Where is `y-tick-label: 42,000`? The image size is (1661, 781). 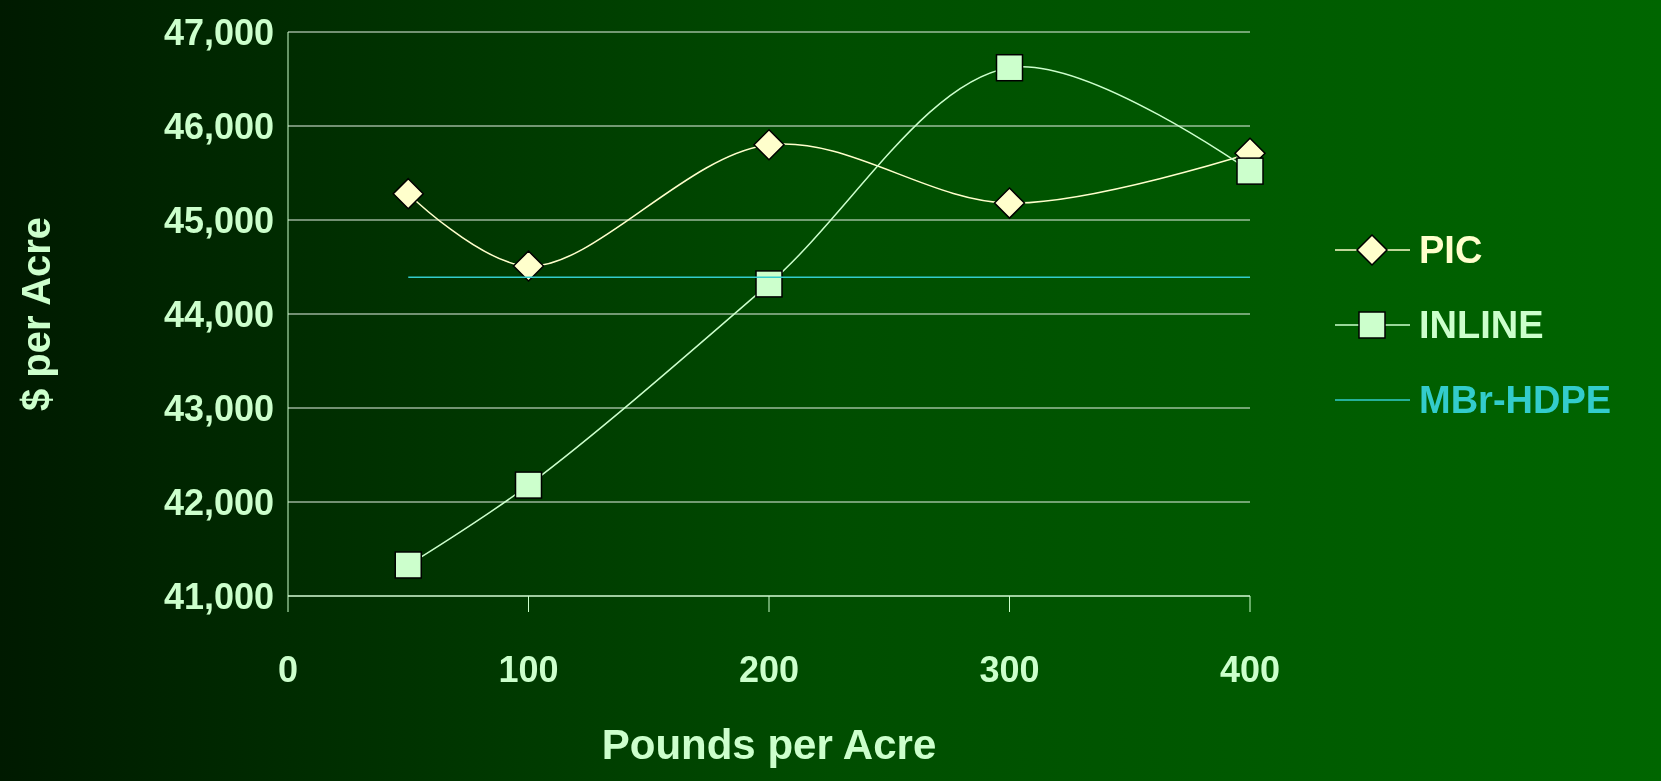 y-tick-label: 42,000 is located at coordinates (218, 502).